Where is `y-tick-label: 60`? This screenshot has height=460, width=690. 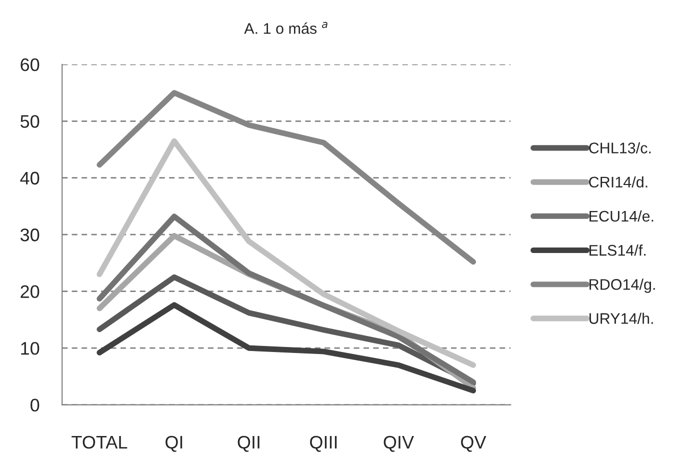
y-tick-label: 60 is located at coordinates (30, 65).